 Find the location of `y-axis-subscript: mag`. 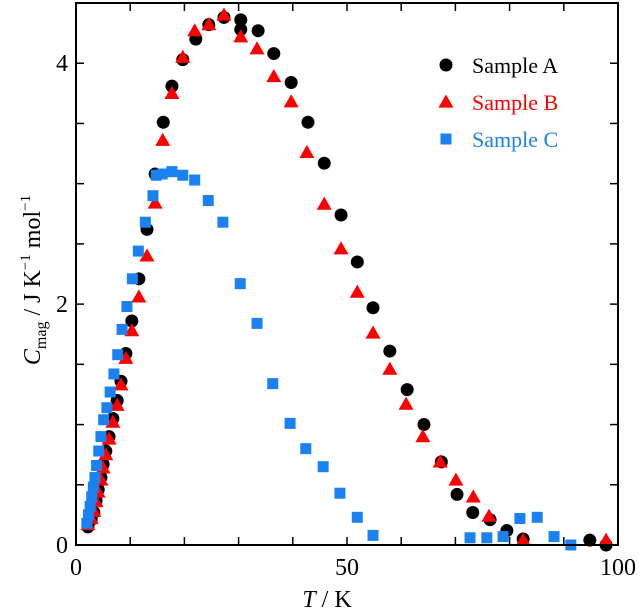

y-axis-subscript: mag is located at coordinates (41, 336).